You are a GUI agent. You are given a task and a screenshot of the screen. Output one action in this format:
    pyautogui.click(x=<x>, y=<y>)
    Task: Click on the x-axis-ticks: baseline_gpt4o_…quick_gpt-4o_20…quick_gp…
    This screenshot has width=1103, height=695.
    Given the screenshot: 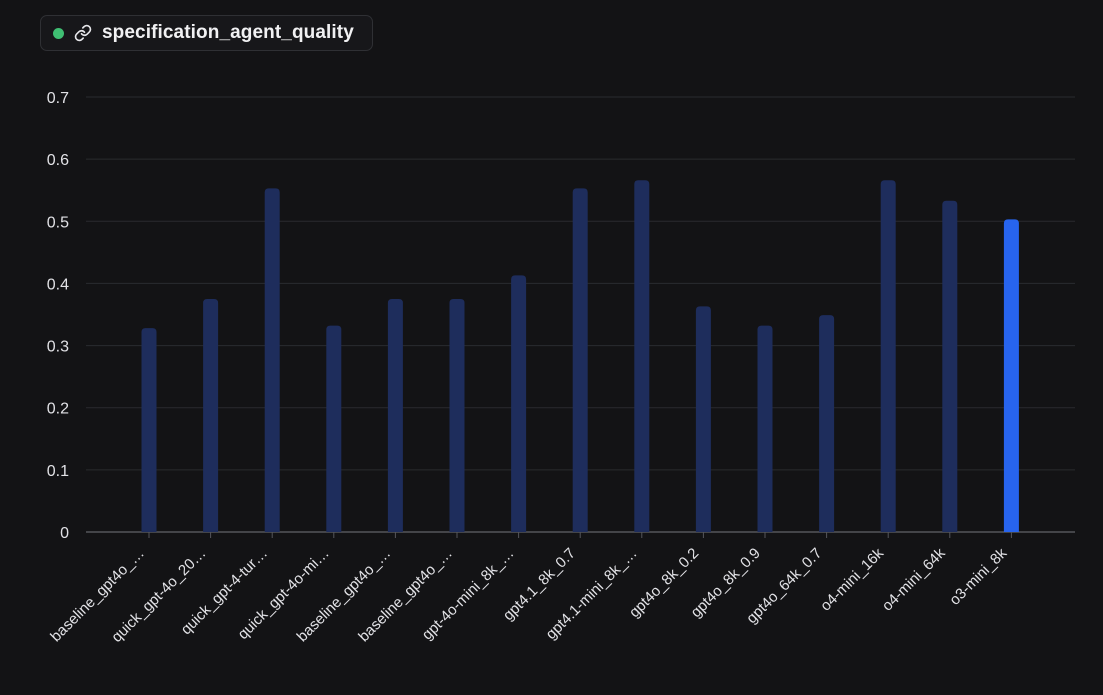 What is the action you would take?
    pyautogui.click(x=529, y=589)
    